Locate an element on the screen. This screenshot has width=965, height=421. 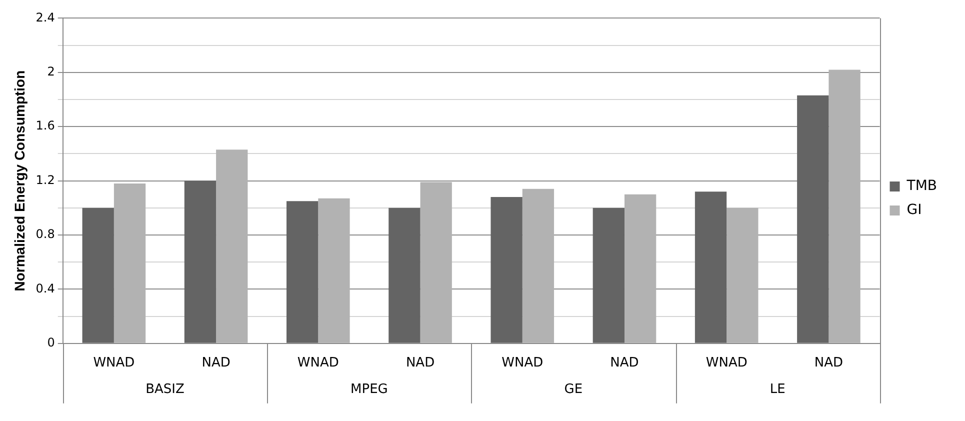
legend-label: TMB is located at coordinates (922, 186).